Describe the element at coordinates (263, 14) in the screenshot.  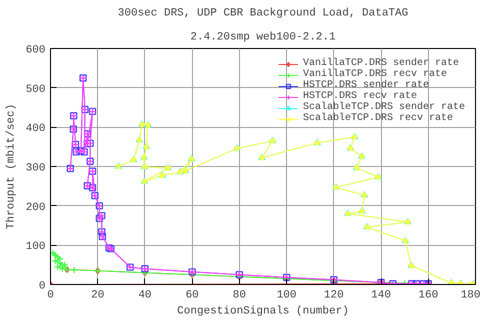
I see `chart-title: 300sec DRS, UDP CBR Background Load, DataTAG` at that location.